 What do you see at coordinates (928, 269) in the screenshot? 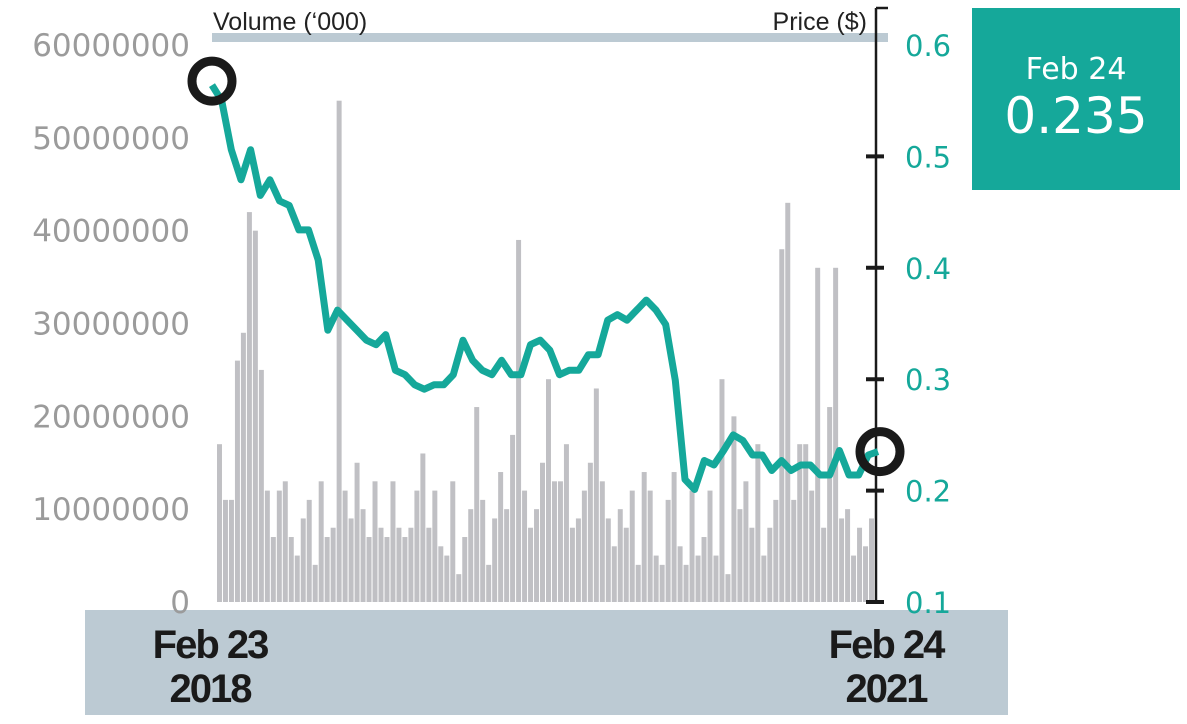
I see `price-tick-label: 0.4` at bounding box center [928, 269].